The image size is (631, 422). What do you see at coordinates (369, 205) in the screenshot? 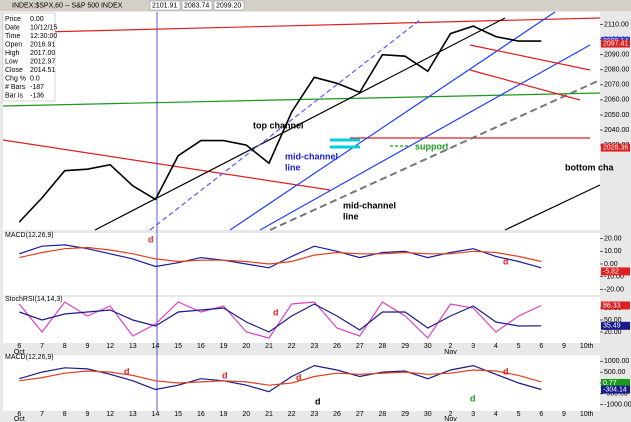
I see `annotation: mid-channel` at bounding box center [369, 205].